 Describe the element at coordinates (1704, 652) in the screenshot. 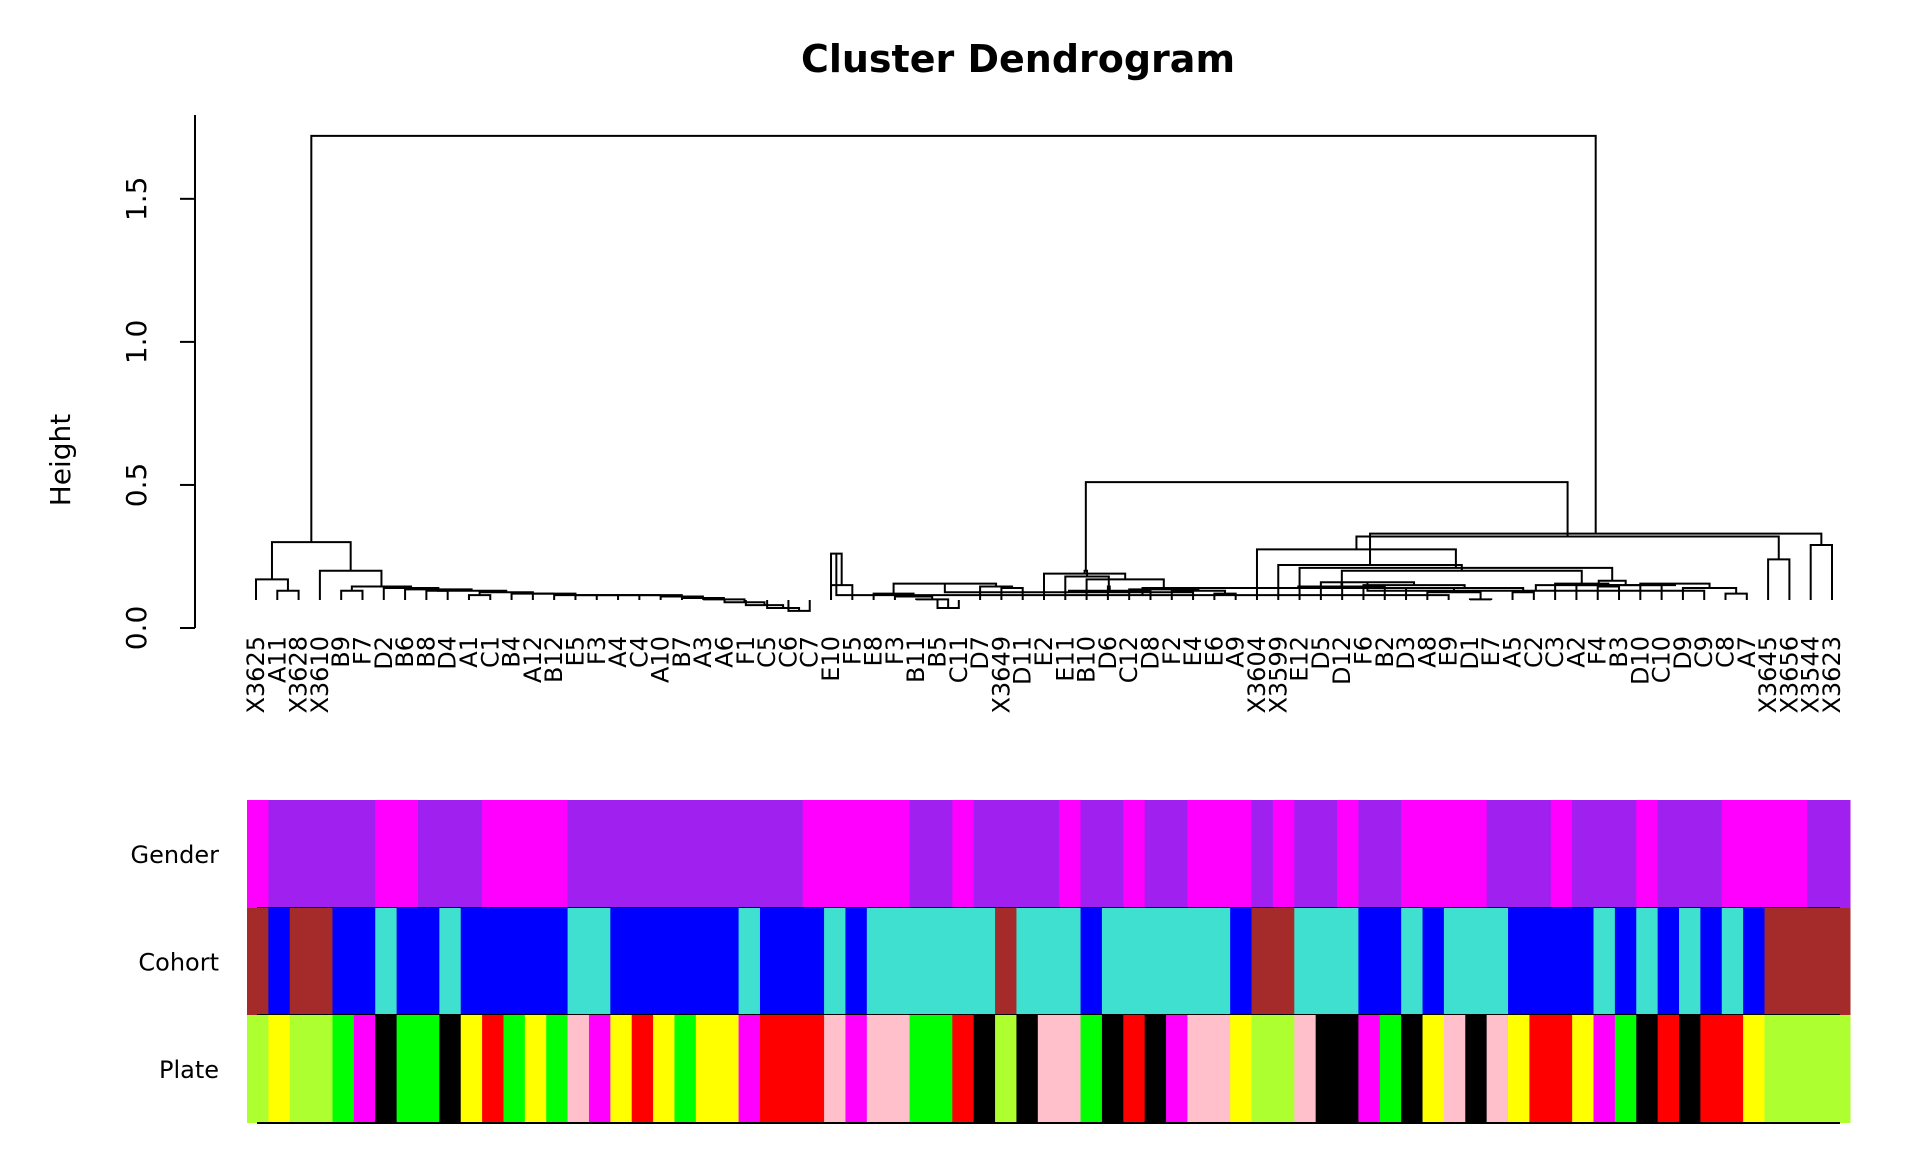

I see `leaf-label: C9` at that location.